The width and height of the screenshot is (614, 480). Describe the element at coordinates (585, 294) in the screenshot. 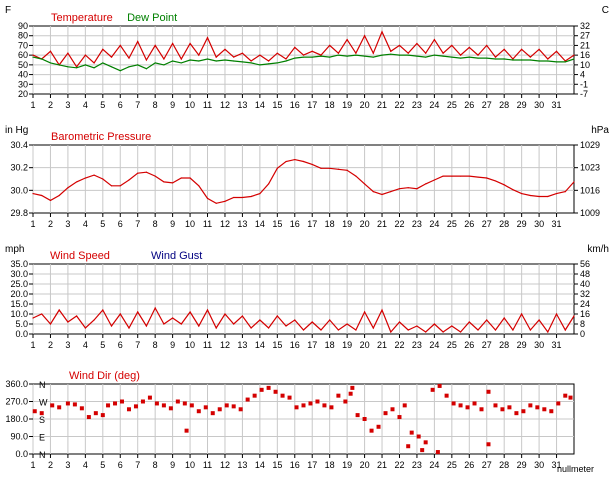

I see `y2-tick-label: 32` at that location.